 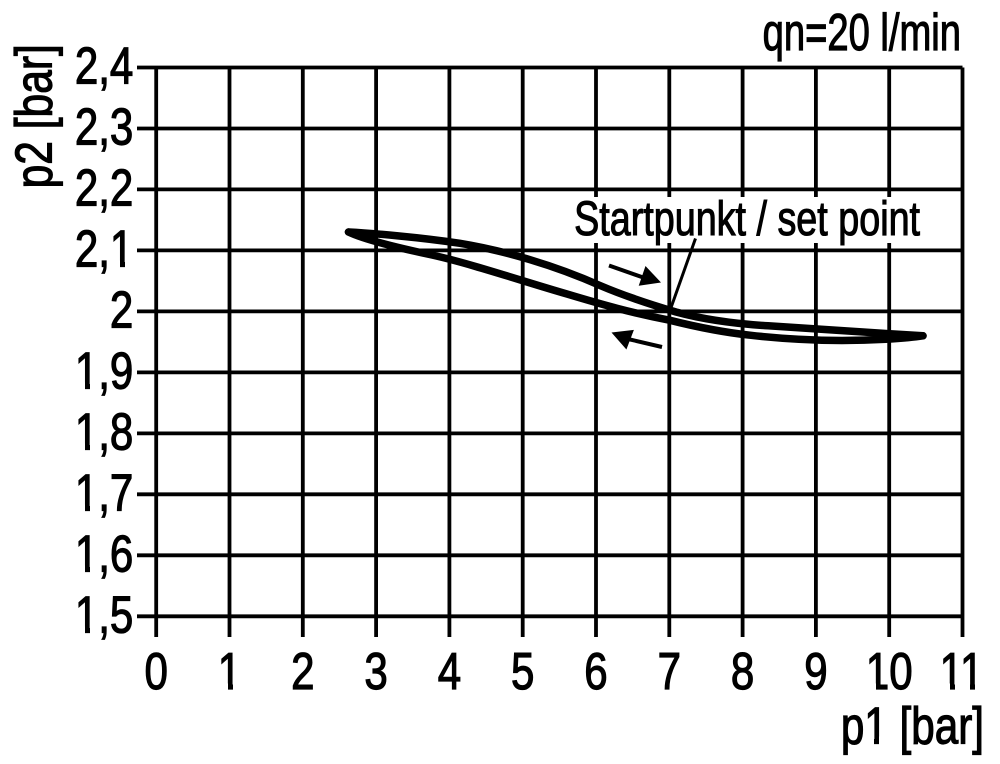 What do you see at coordinates (104, 432) in the screenshot?
I see `svg-text: 1,8` at bounding box center [104, 432].